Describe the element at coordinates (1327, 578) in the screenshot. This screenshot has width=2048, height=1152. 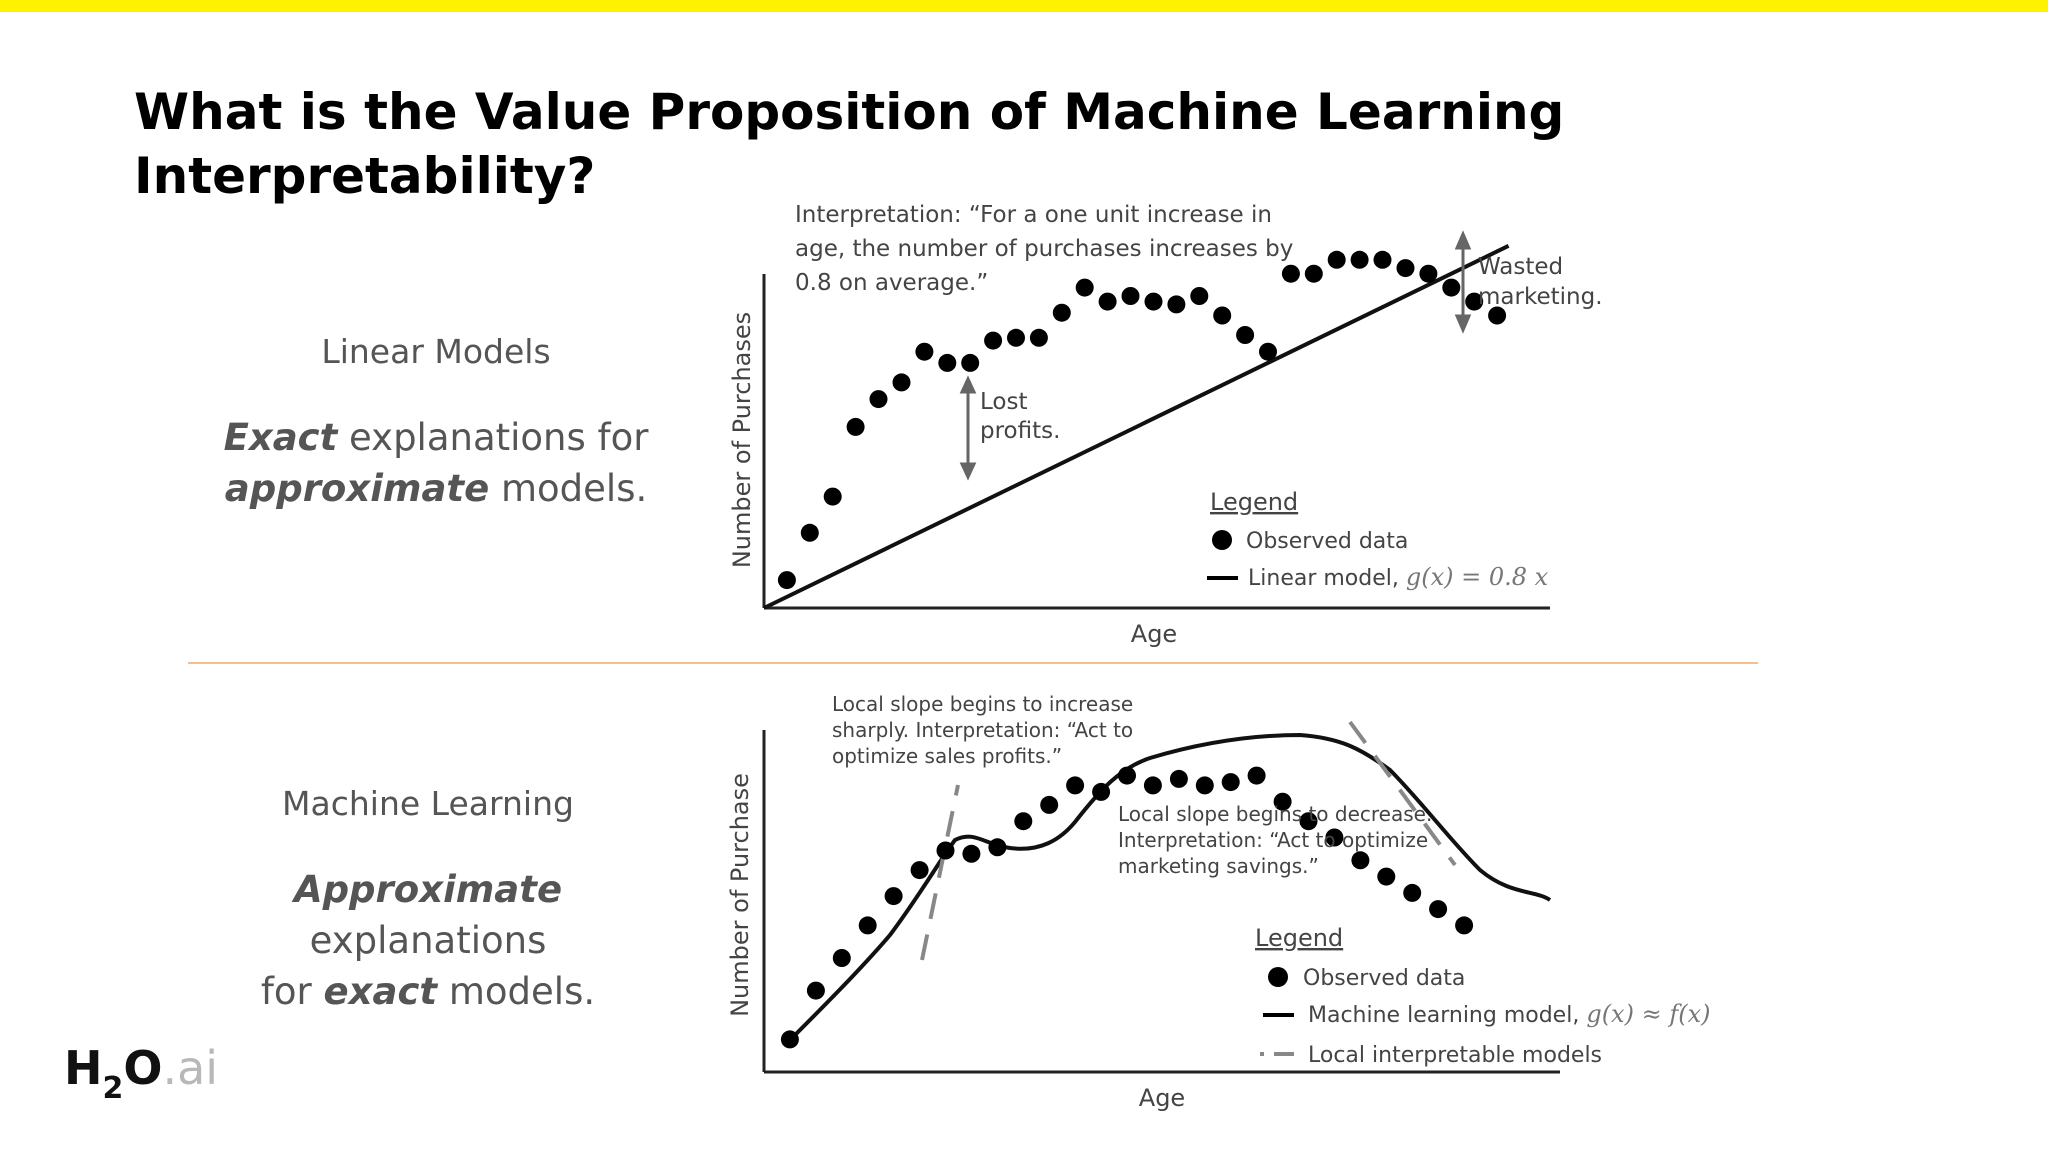
I see `linear-model-label-text: Linear model,` at that location.